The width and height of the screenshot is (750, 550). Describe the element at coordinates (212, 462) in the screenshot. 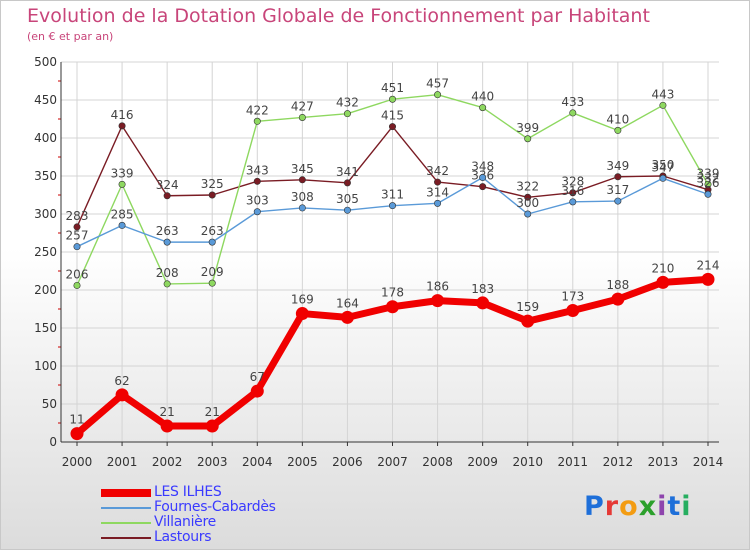

I see `x-tick-label: 2003` at that location.